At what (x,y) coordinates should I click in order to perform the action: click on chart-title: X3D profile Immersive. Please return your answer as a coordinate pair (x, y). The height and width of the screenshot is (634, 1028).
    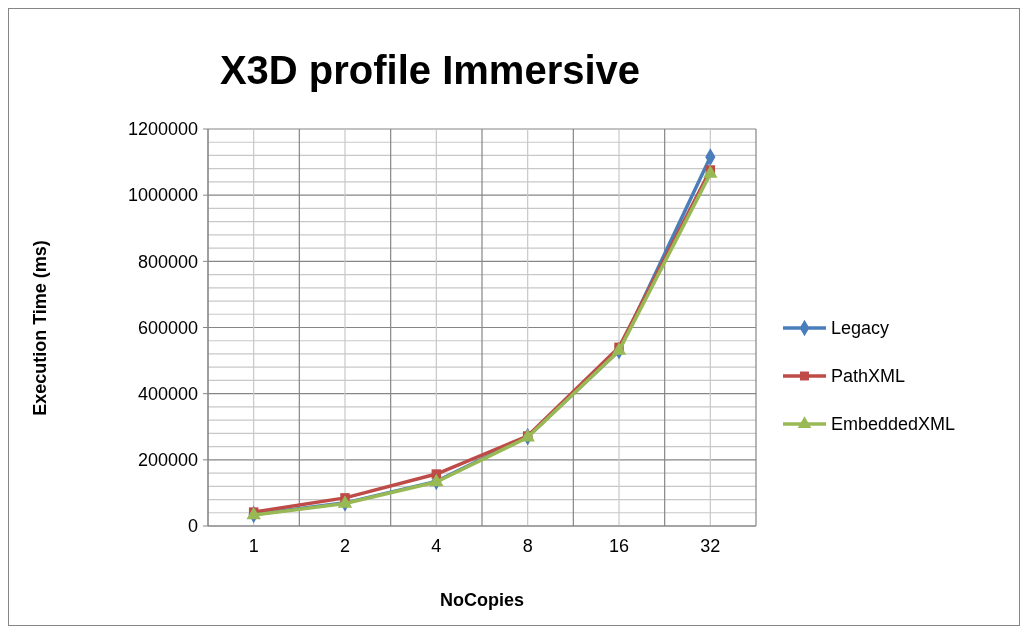
    Looking at the image, I should click on (430, 70).